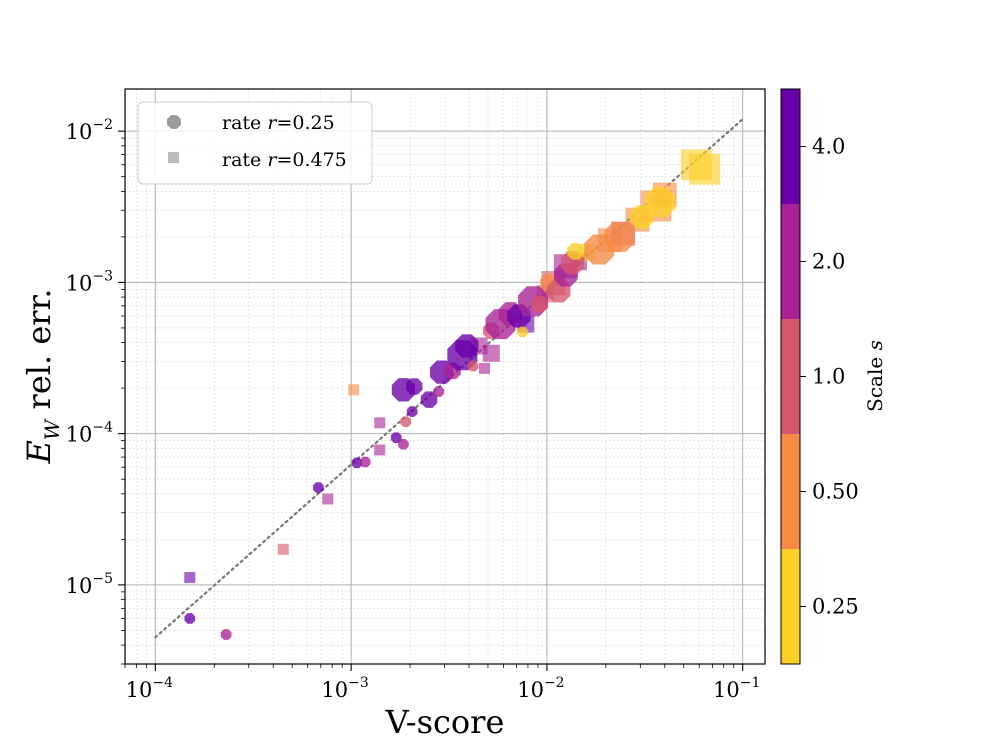 This screenshot has width=997, height=747. I want to click on legend-entry-1-var: r, so click(272, 160).